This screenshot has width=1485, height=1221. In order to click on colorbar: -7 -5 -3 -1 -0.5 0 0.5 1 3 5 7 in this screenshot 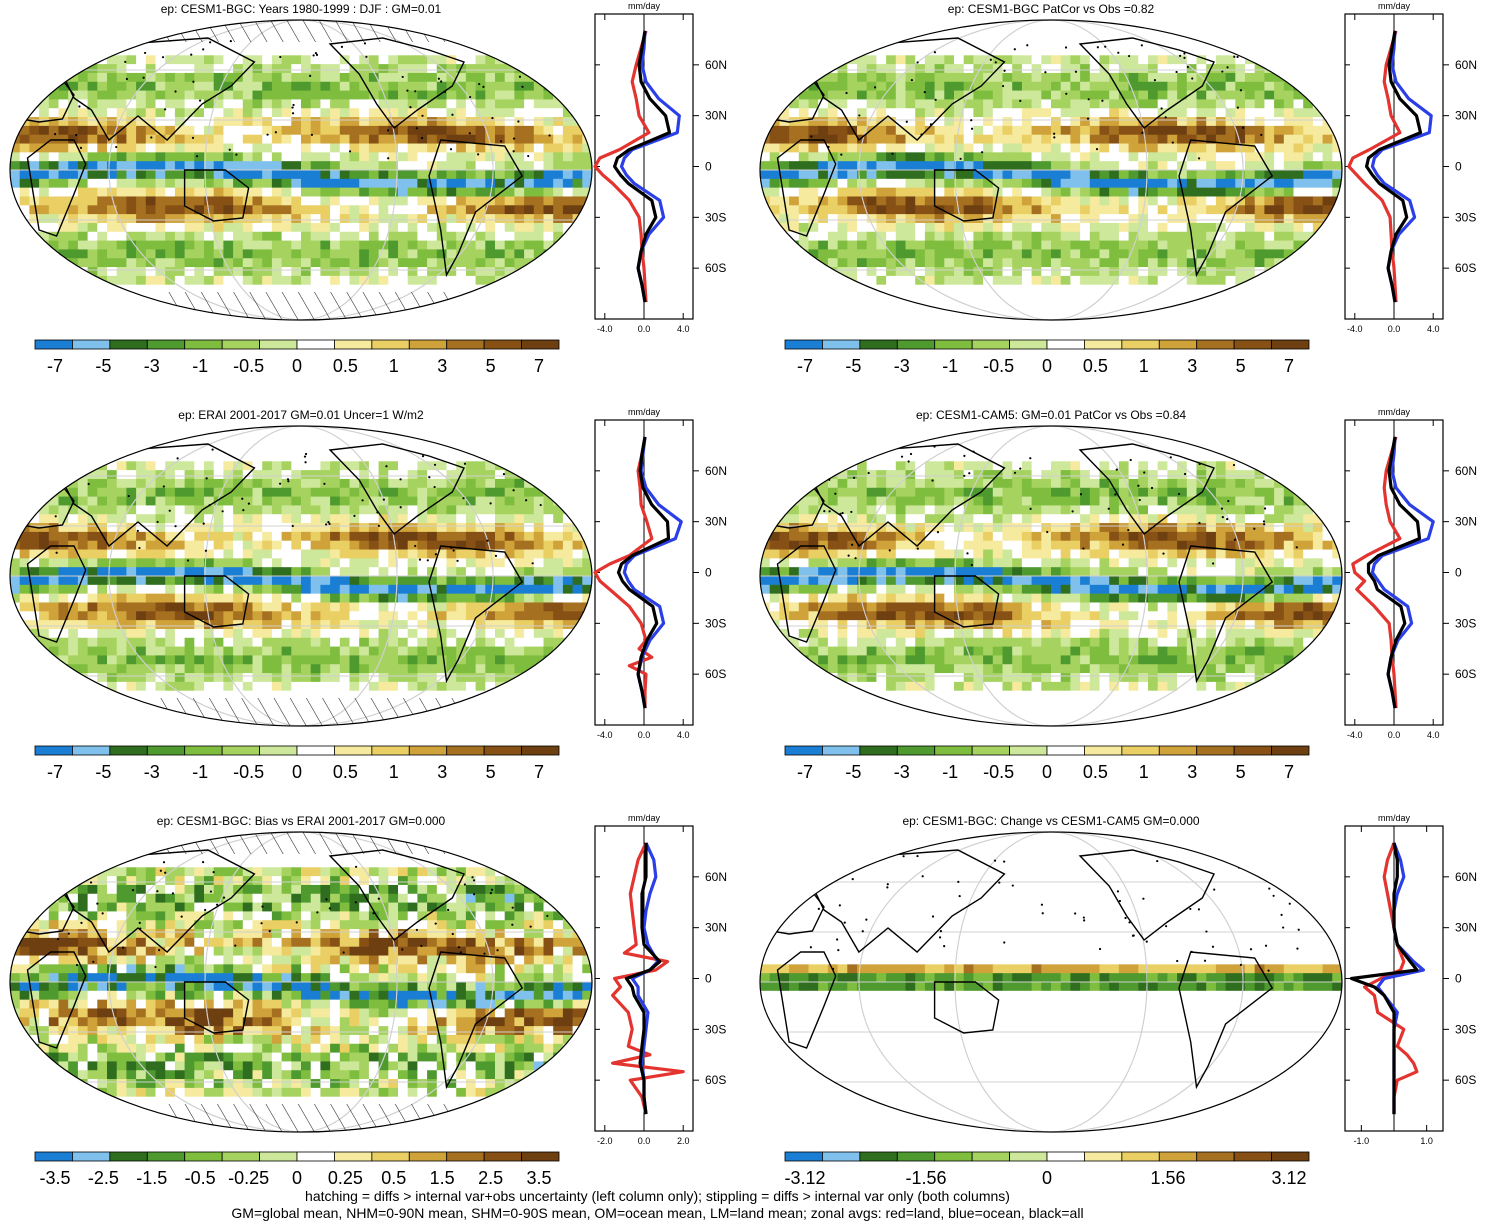, I will do `click(1047, 763)`.